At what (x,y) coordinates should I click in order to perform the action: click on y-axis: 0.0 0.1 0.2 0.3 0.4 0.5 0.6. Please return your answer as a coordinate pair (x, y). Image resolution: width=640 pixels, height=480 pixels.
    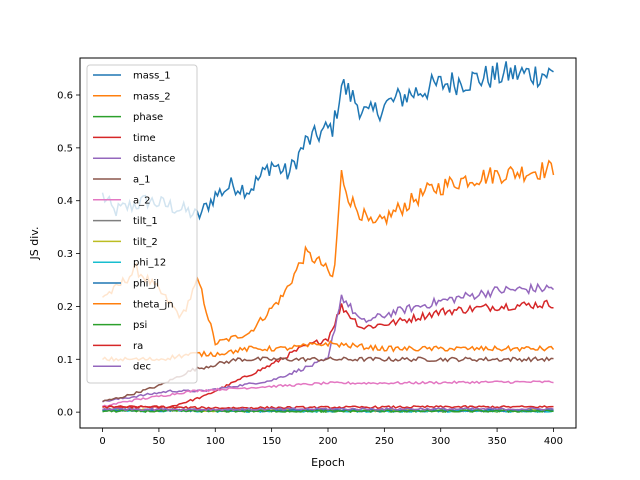
    Looking at the image, I should click on (68, 255).